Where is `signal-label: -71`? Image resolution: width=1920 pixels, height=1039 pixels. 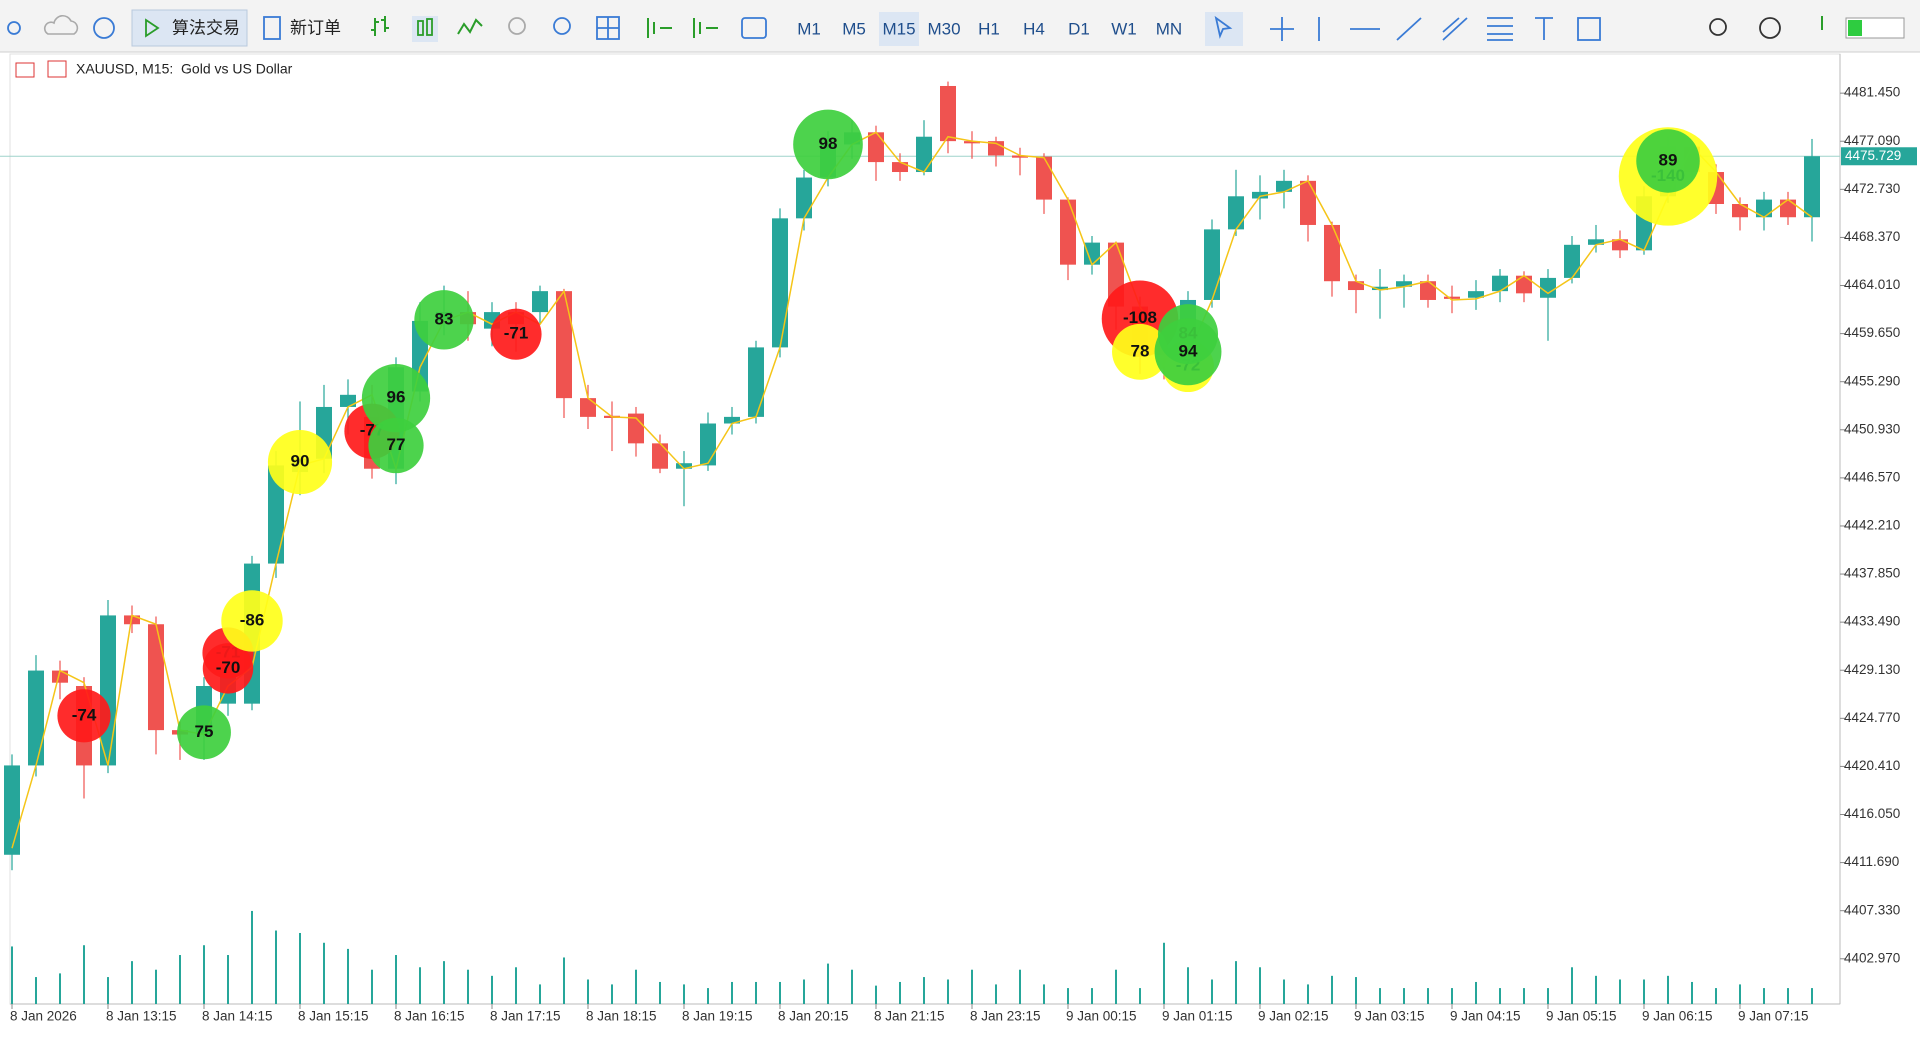 signal-label: -71 is located at coordinates (516, 333).